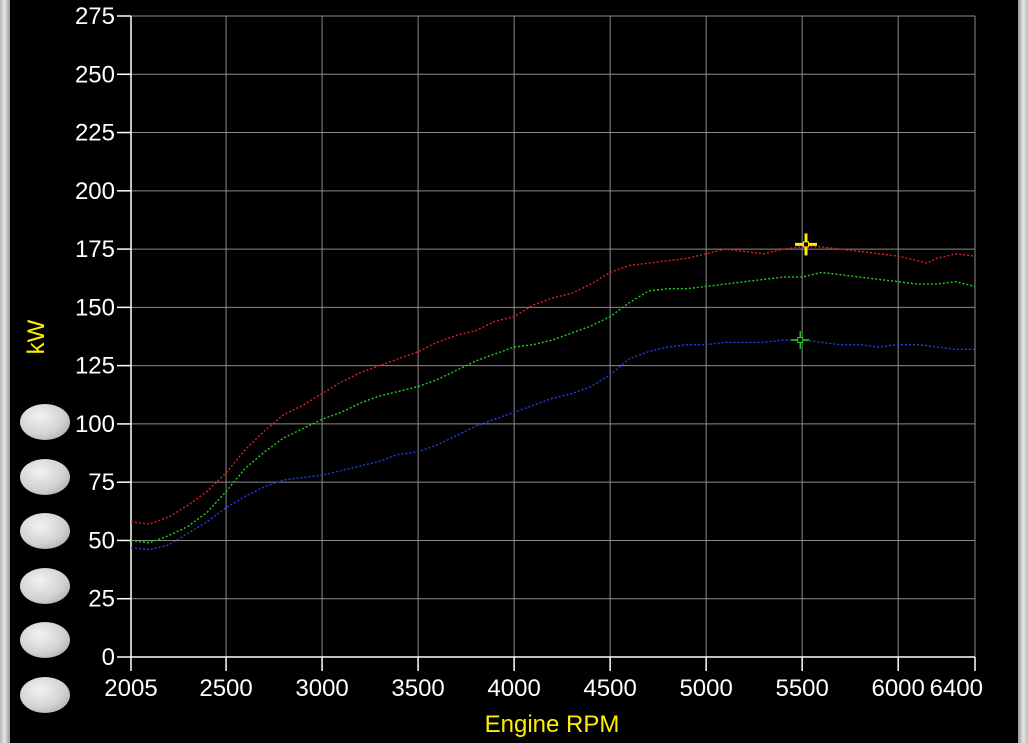 This screenshot has height=743, width=1028. Describe the element at coordinates (609, 688) in the screenshot. I see `x-tick-label: 4500` at that location.